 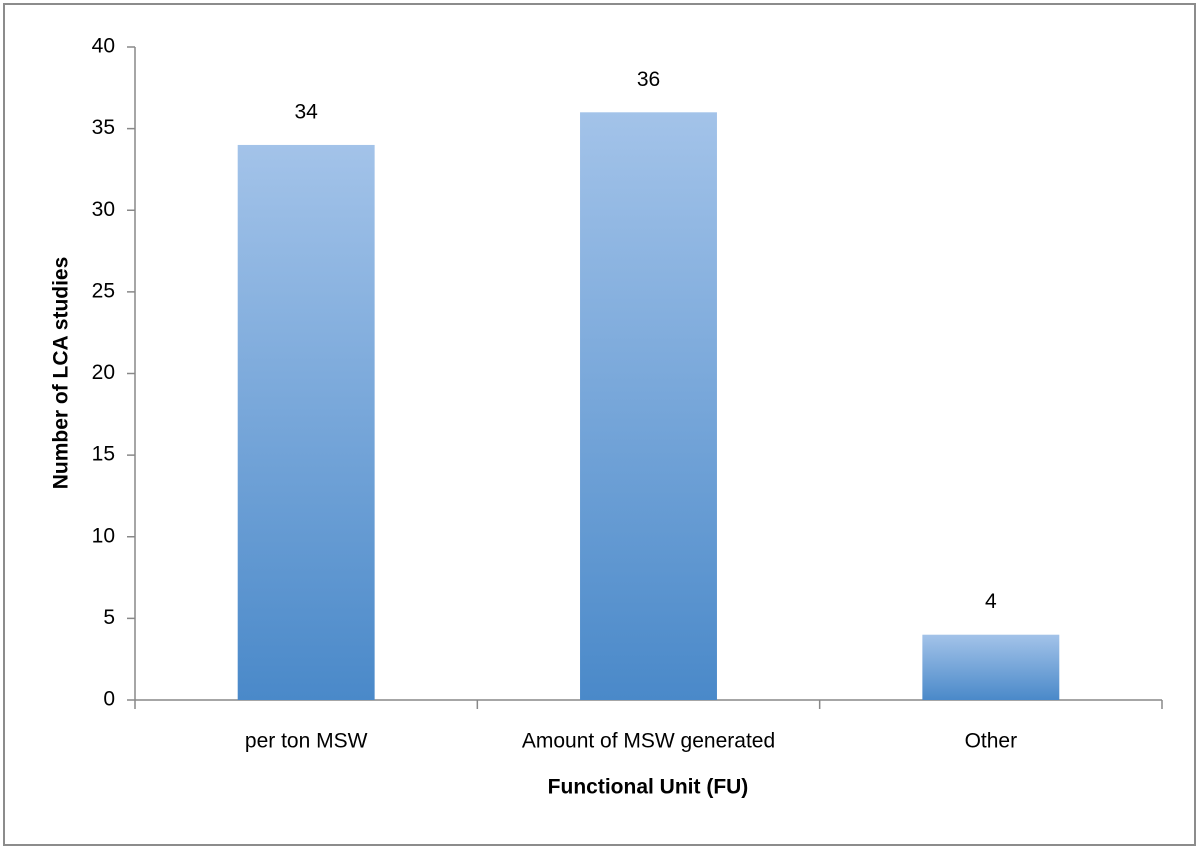 What do you see at coordinates (306, 111) in the screenshot?
I see `data-label: 34` at bounding box center [306, 111].